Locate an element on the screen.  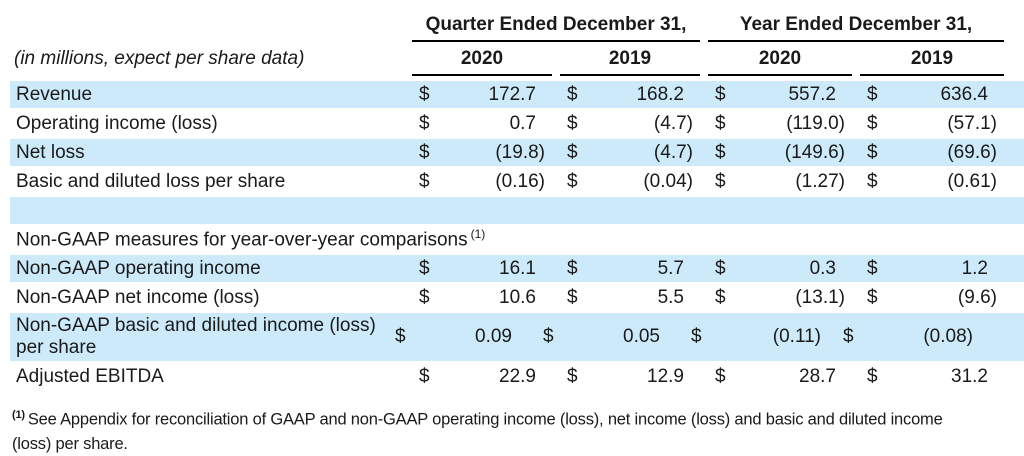
column-group-year-ended: Year Ended December 31, is located at coordinates (856, 28).